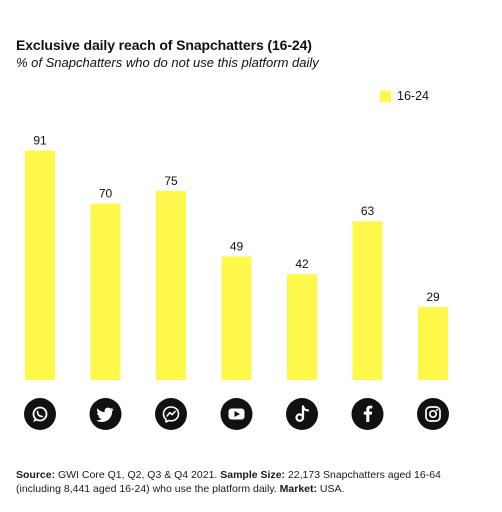 This screenshot has width=502, height=512. What do you see at coordinates (171, 181) in the screenshot?
I see `data-label-messenger: 75` at bounding box center [171, 181].